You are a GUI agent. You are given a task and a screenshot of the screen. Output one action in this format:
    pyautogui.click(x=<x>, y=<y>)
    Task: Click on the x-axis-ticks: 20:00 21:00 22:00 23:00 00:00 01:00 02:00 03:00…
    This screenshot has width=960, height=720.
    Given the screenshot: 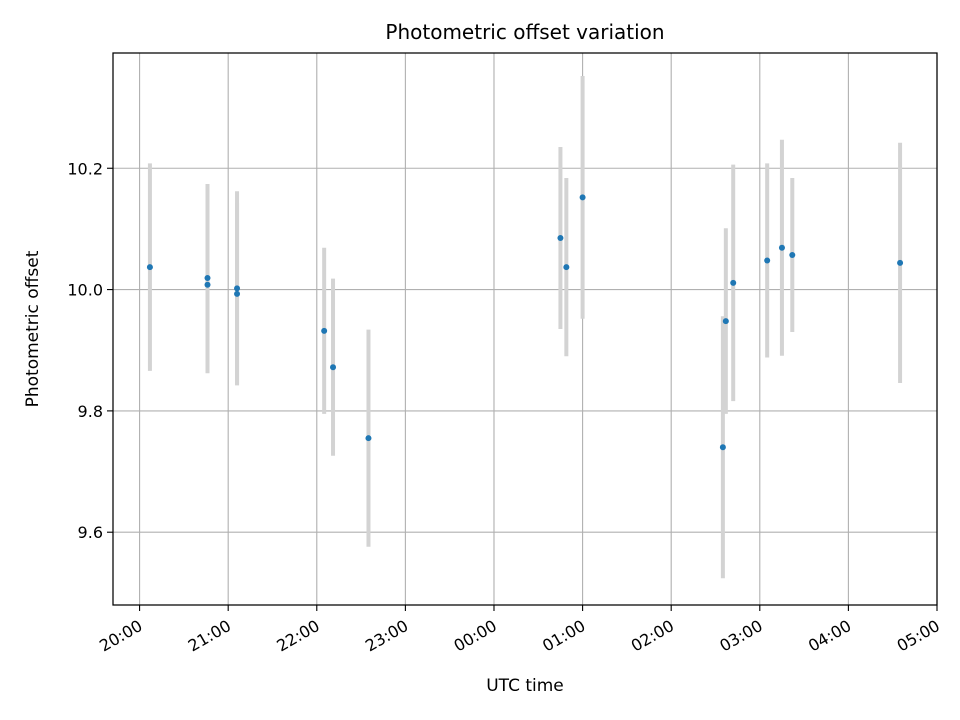 What is the action you would take?
    pyautogui.click(x=519, y=630)
    